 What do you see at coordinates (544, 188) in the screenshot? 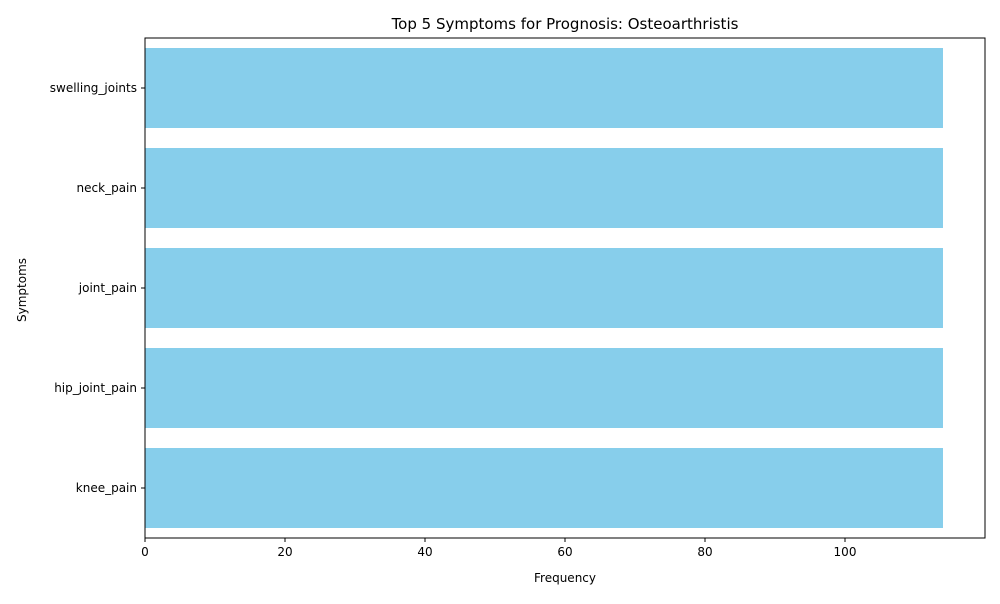
I see `bar-neck_pain` at bounding box center [544, 188].